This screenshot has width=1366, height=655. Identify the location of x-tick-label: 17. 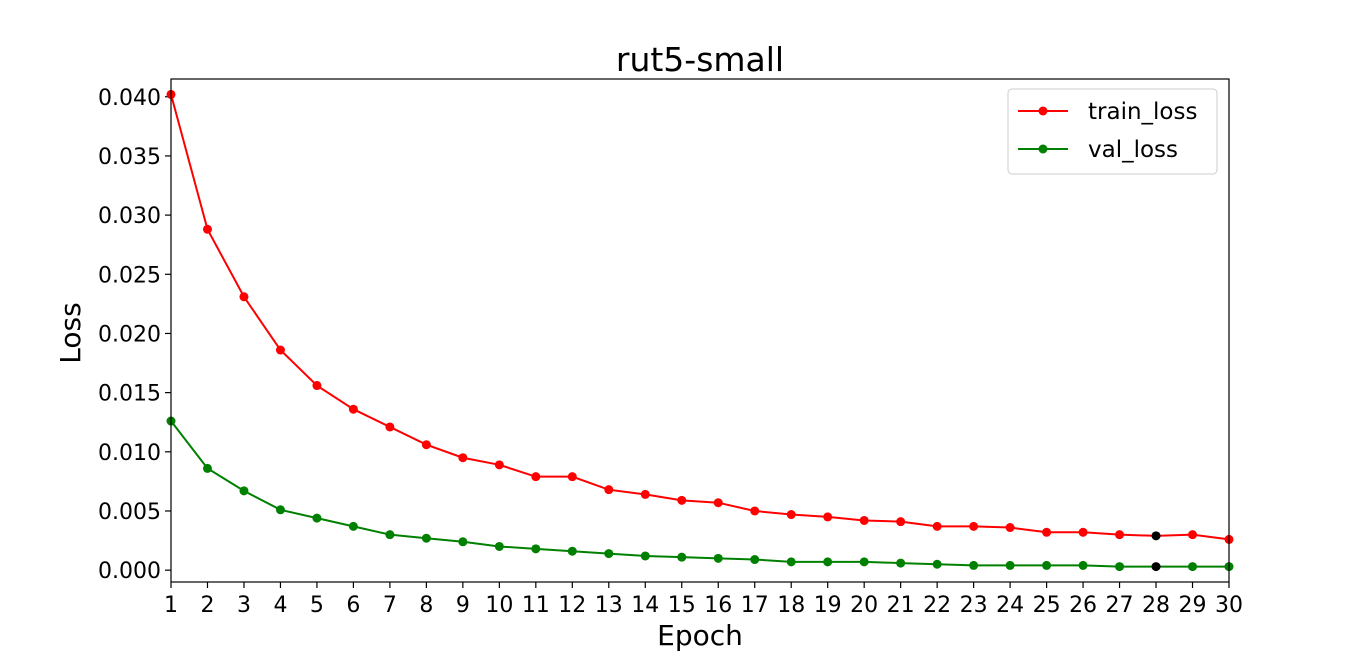
(755, 605).